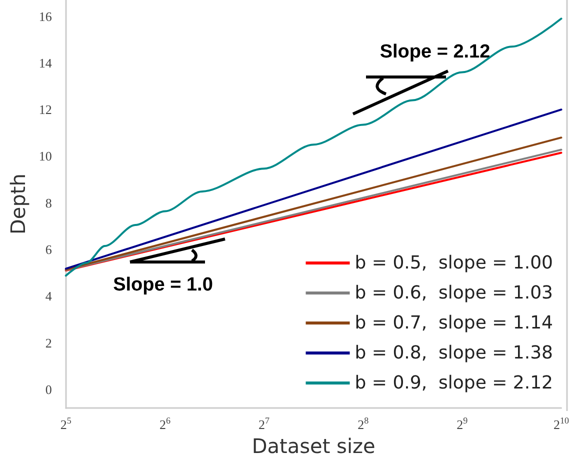  What do you see at coordinates (48, 296) in the screenshot?
I see `y-tick-label: 4` at bounding box center [48, 296].